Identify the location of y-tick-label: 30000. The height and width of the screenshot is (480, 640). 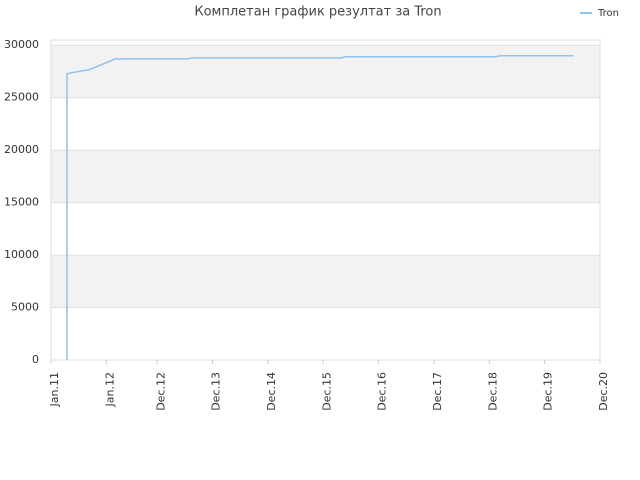
(21, 44).